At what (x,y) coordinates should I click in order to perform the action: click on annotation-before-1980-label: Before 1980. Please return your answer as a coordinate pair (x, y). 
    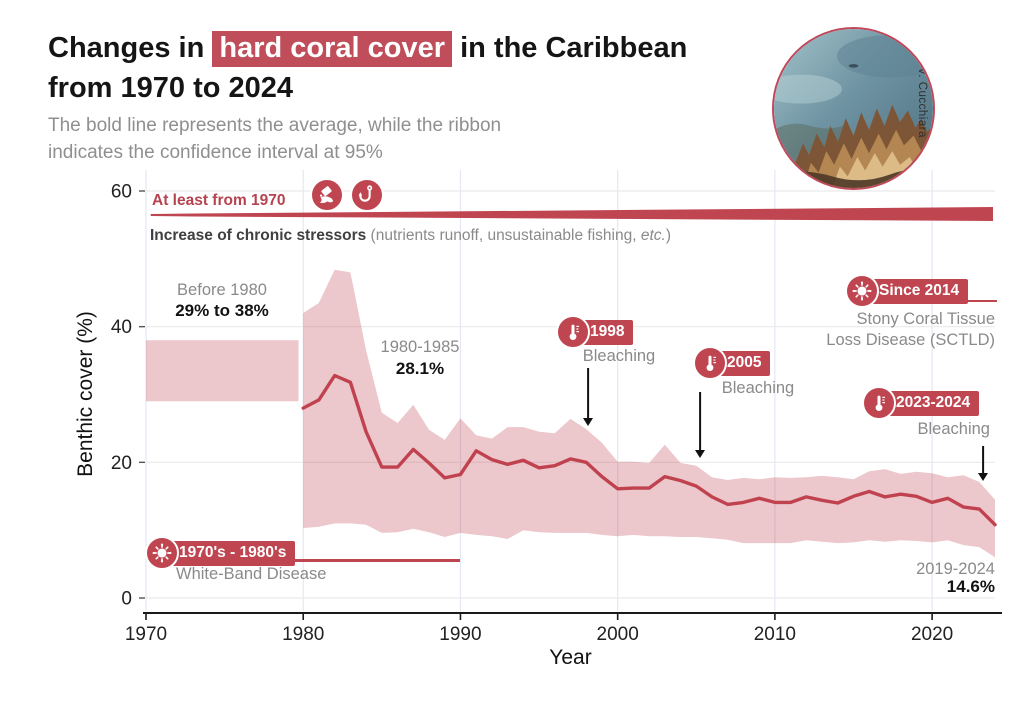
    Looking at the image, I should click on (222, 290).